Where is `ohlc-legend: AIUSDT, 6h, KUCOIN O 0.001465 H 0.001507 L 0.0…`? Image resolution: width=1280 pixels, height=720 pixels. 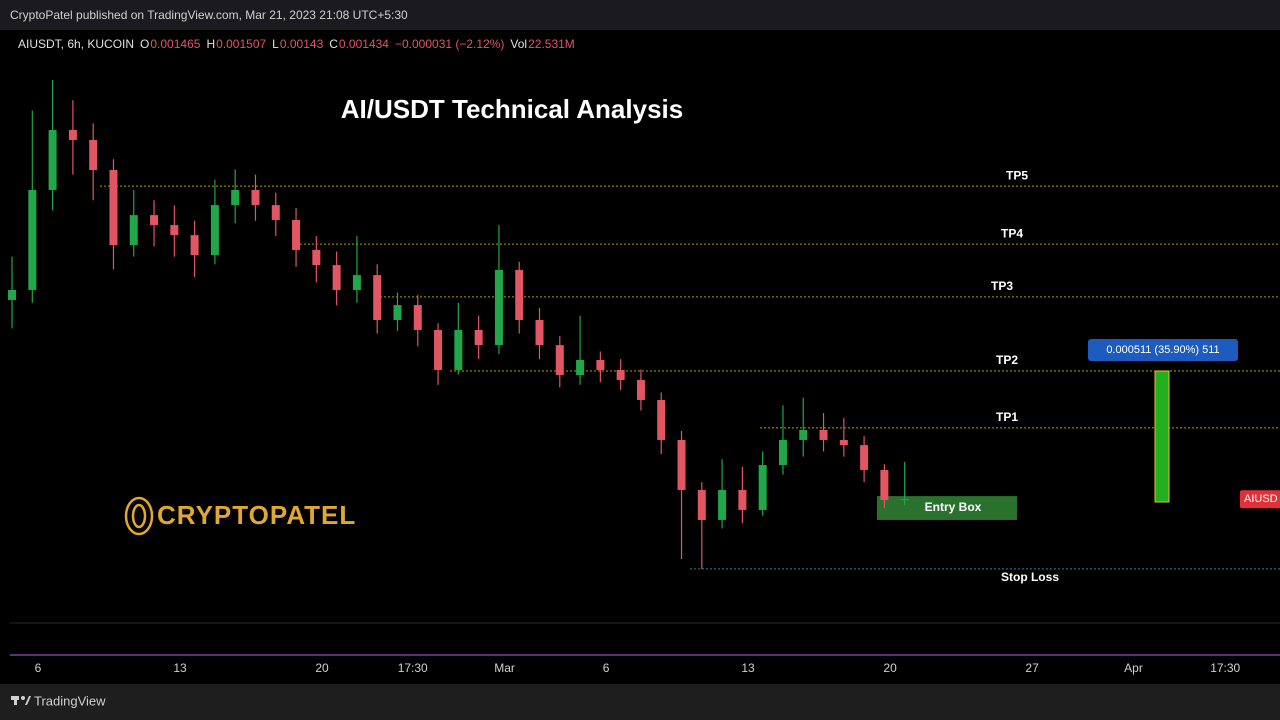
ohlc-legend: AIUSDT, 6h, KUCOIN O 0.001465 H 0.001507 L 0.0… is located at coordinates (296, 44).